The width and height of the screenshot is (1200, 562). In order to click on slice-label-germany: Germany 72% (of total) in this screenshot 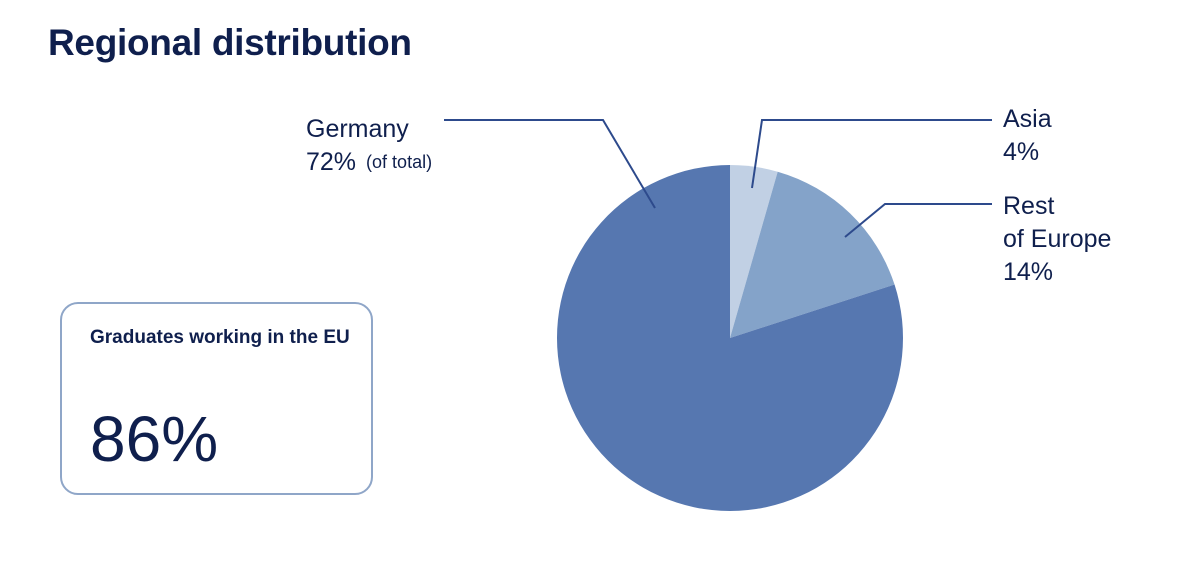, I will do `click(369, 145)`.